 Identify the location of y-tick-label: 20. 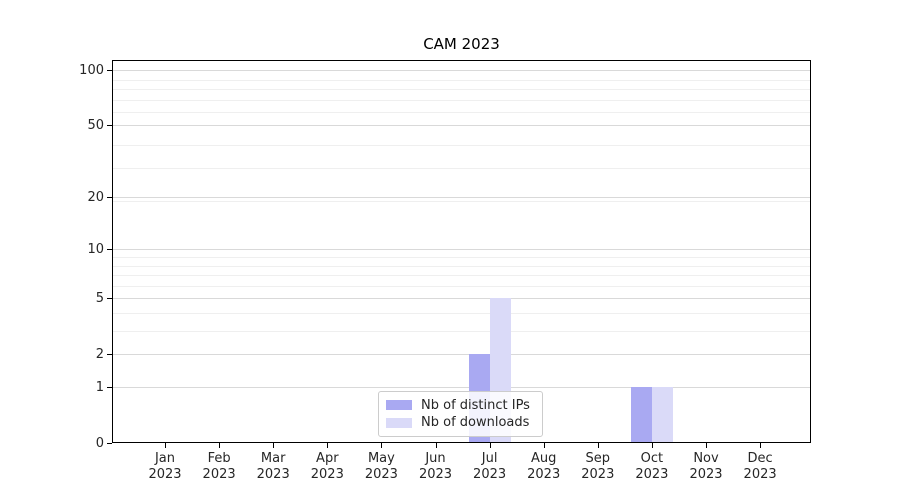
(95, 197).